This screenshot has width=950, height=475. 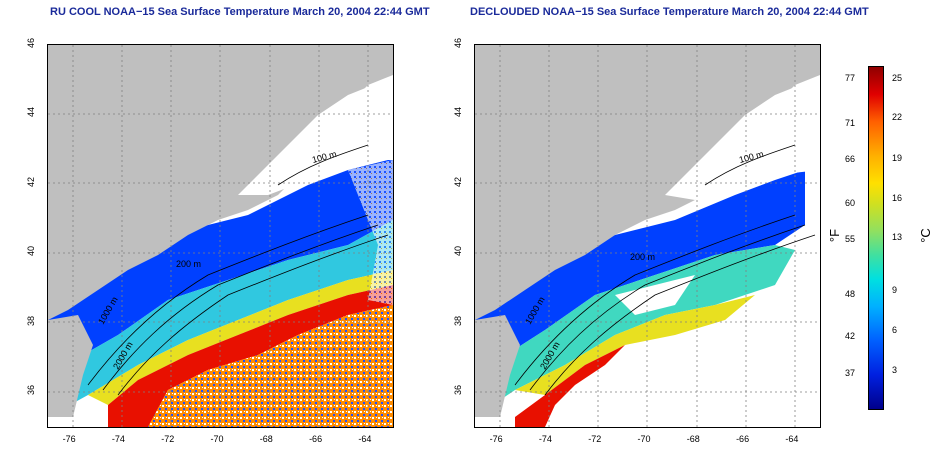 I want to click on colorbar-fahrenheit-label: 42, so click(x=850, y=336).